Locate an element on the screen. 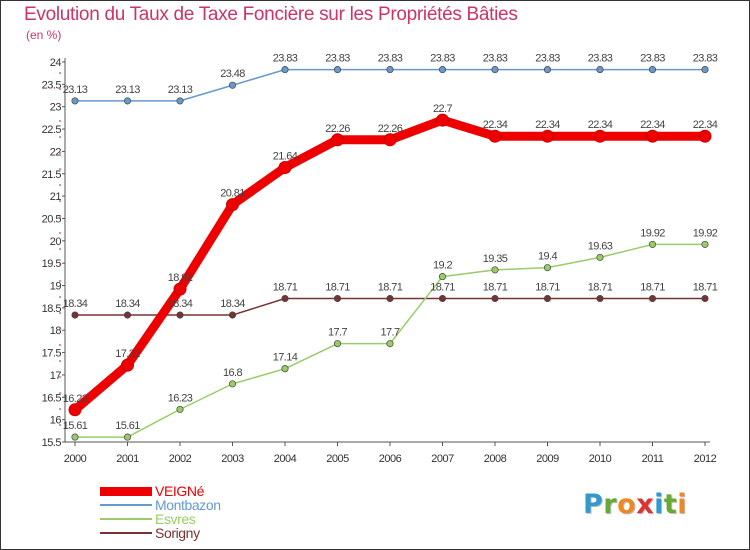  x-tick-label: 2001 is located at coordinates (127, 459).